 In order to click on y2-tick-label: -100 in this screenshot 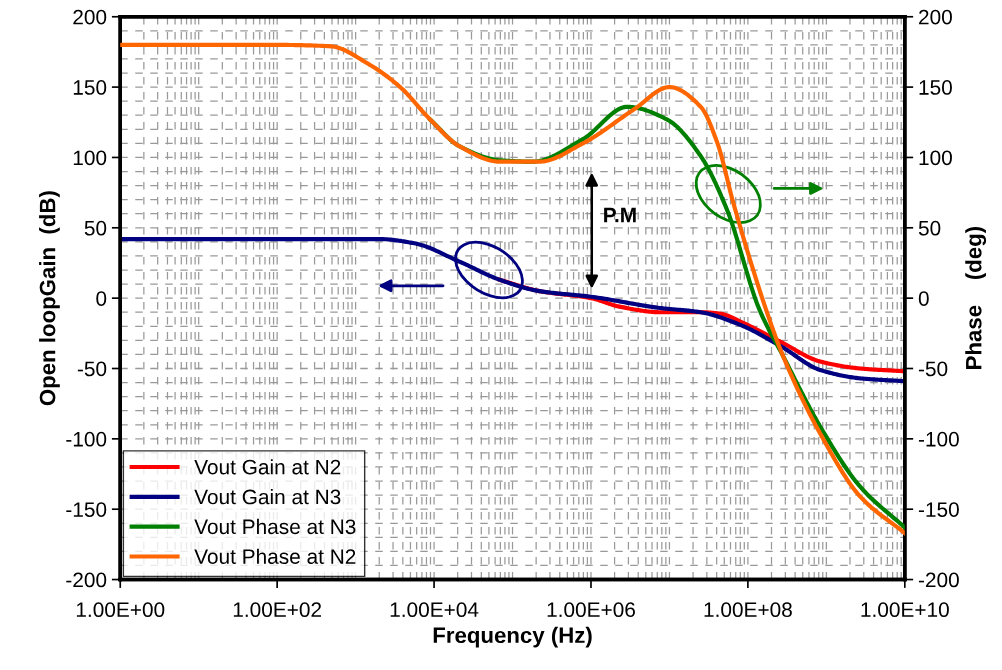, I will do `click(938, 439)`.